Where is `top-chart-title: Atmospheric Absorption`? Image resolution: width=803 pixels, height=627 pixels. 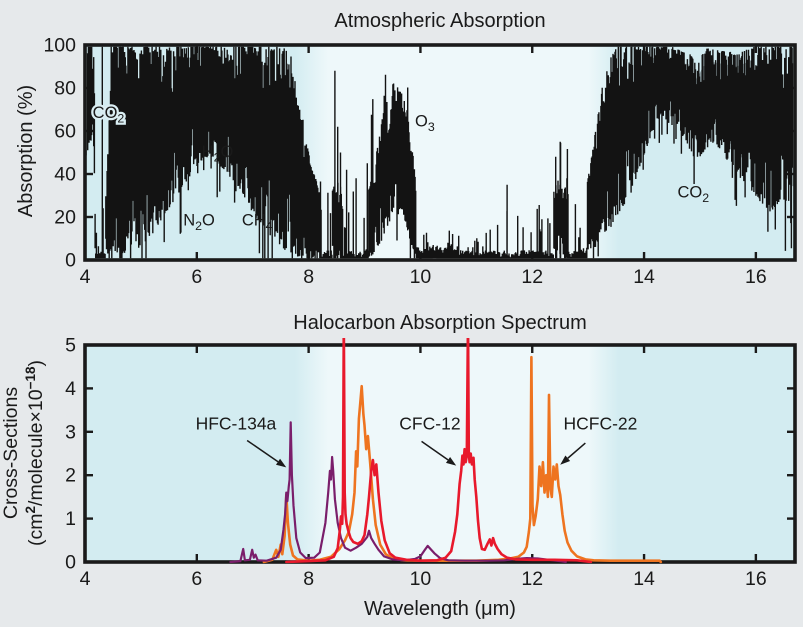 top-chart-title: Atmospheric Absorption is located at coordinates (440, 21).